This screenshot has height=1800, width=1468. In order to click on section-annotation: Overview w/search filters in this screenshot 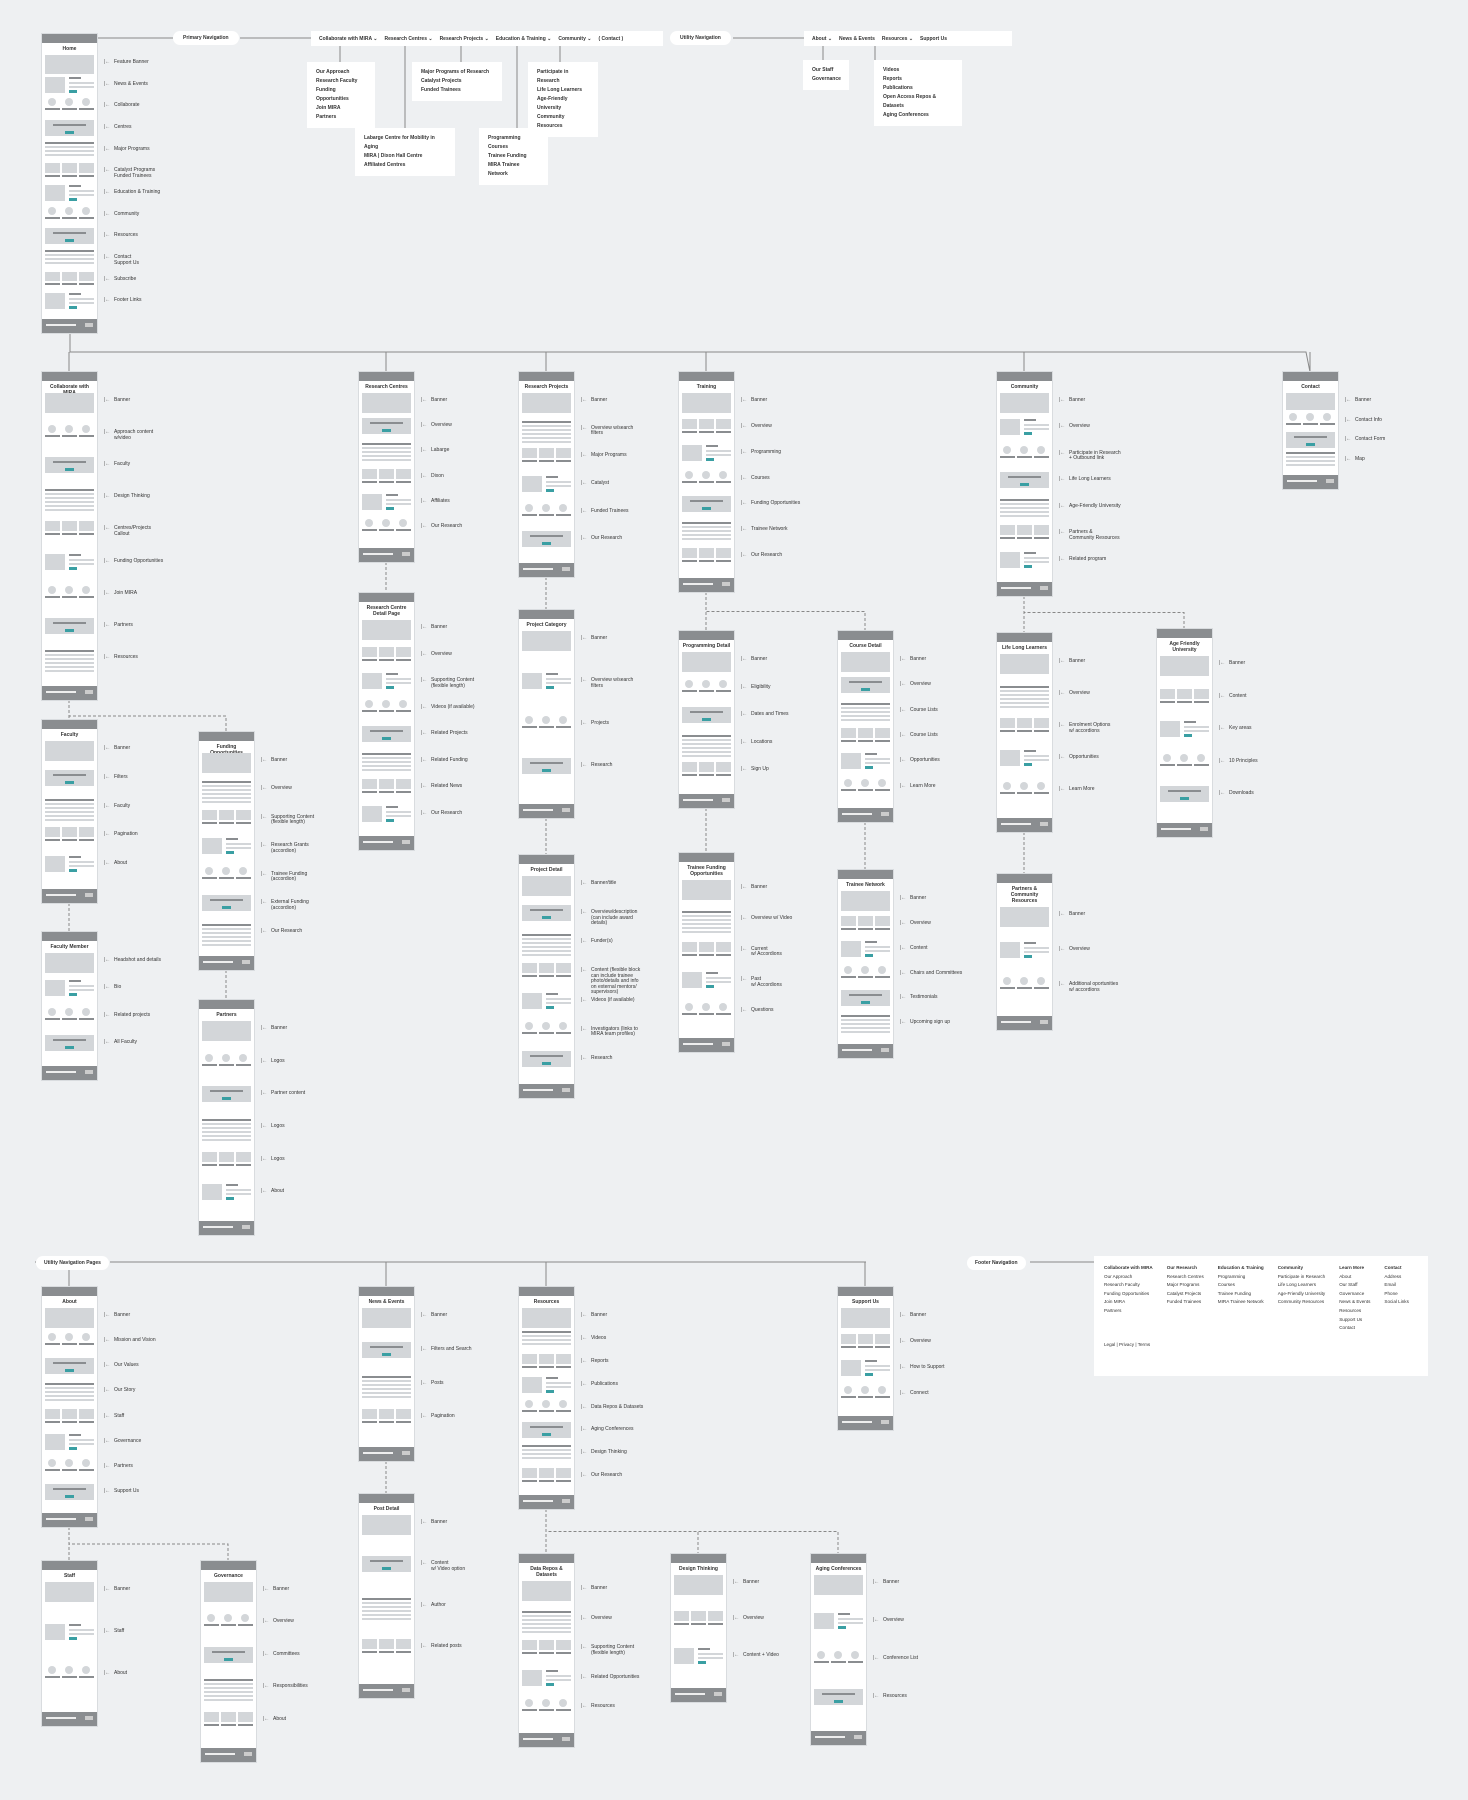, I will do `click(607, 431)`.